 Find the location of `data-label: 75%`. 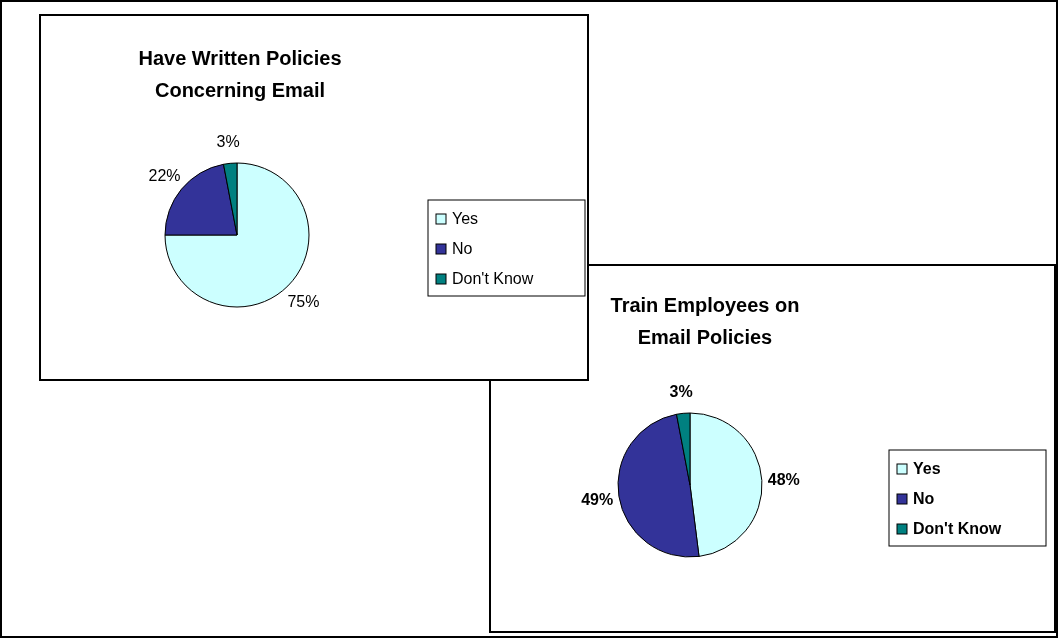

data-label: 75% is located at coordinates (303, 302).